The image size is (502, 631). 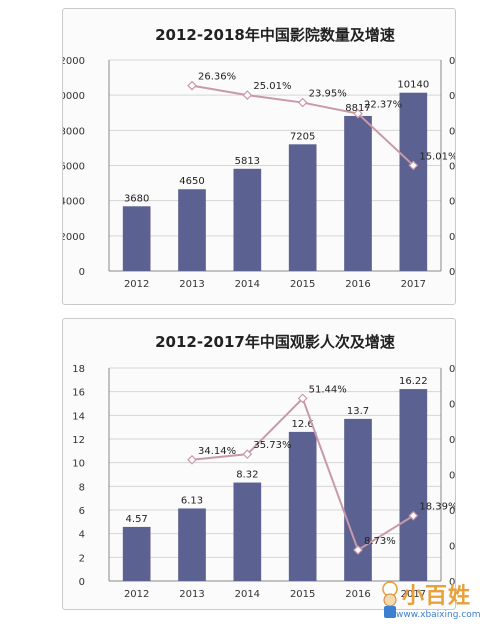 What do you see at coordinates (82, 511) in the screenshot?
I see `y-tick-label: 6` at bounding box center [82, 511].